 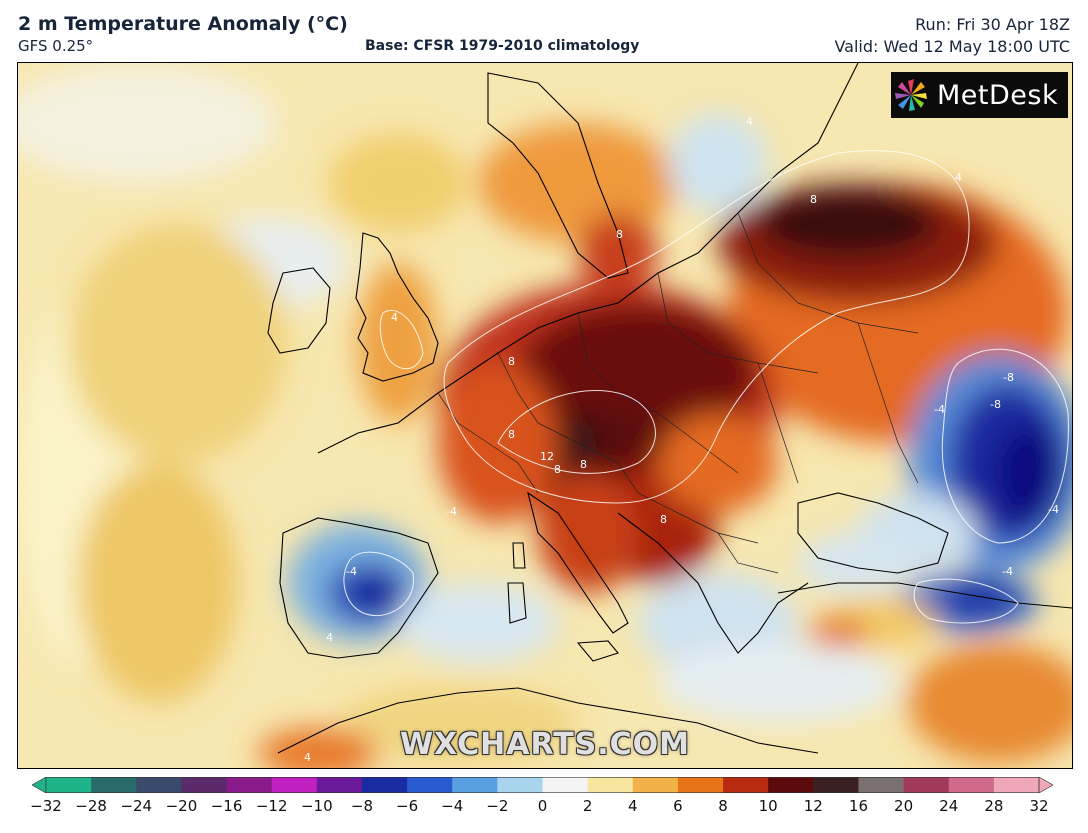 I want to click on colorbar-tick-label: −4, so click(x=452, y=806).